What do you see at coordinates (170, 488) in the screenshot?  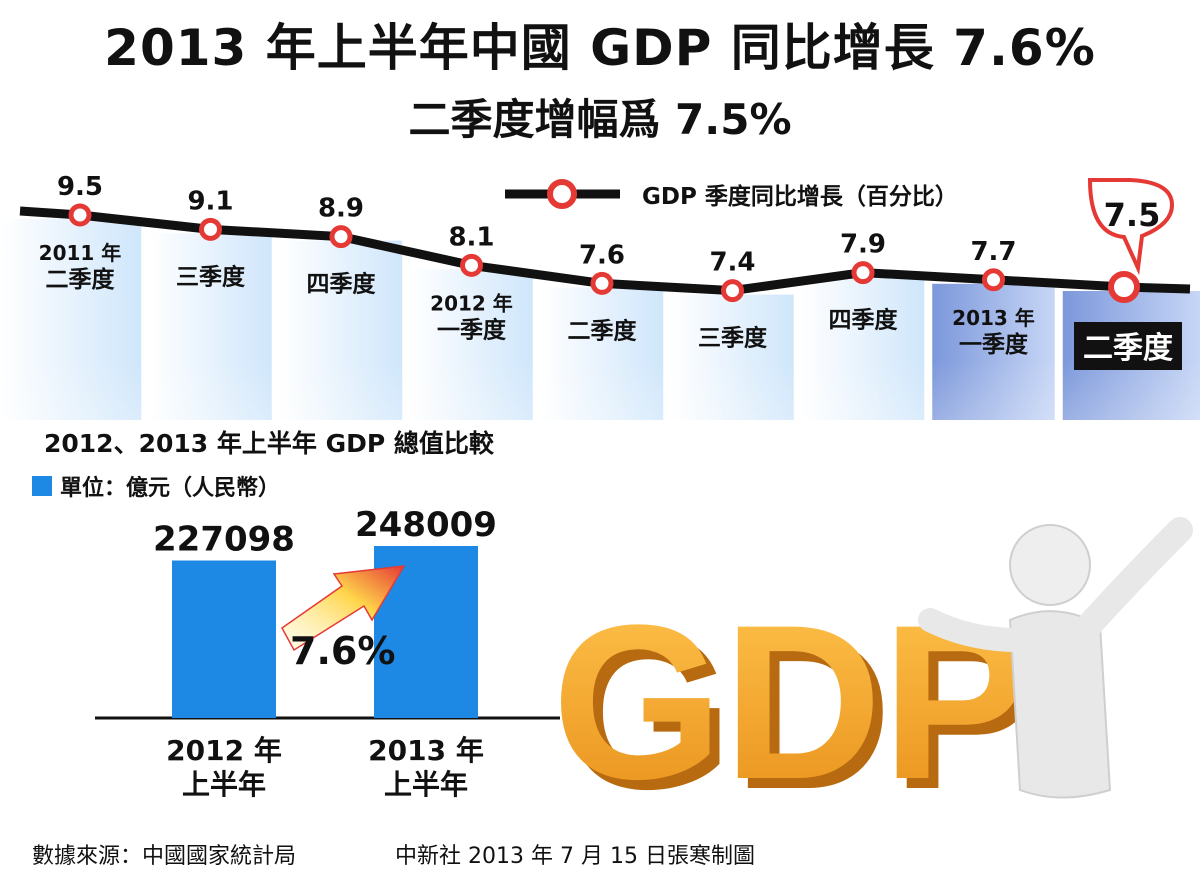 I see `unit-label: 單位：億元（人民幣）` at bounding box center [170, 488].